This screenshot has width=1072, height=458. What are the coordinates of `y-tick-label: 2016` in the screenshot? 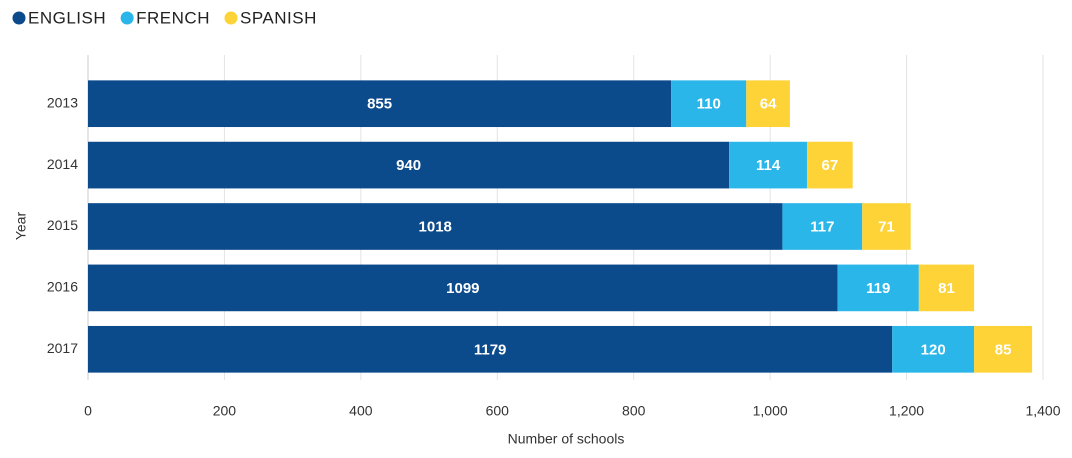 It's located at (62, 287).